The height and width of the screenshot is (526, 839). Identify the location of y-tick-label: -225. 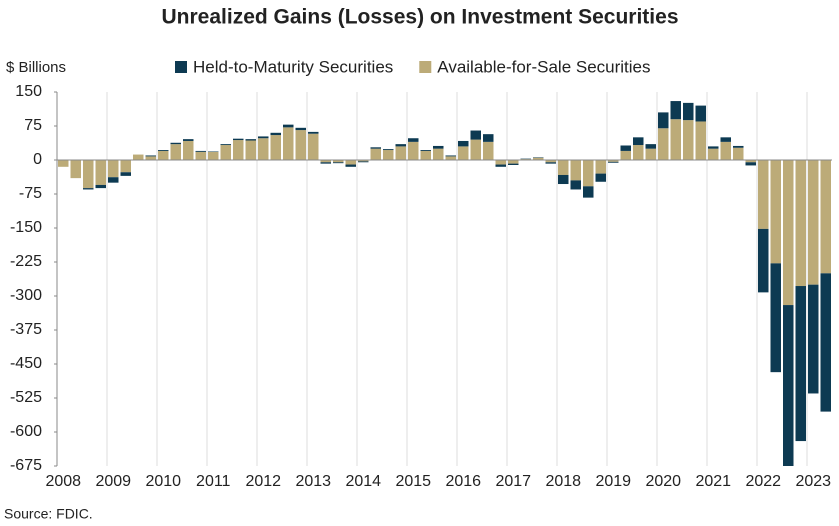
(26, 261).